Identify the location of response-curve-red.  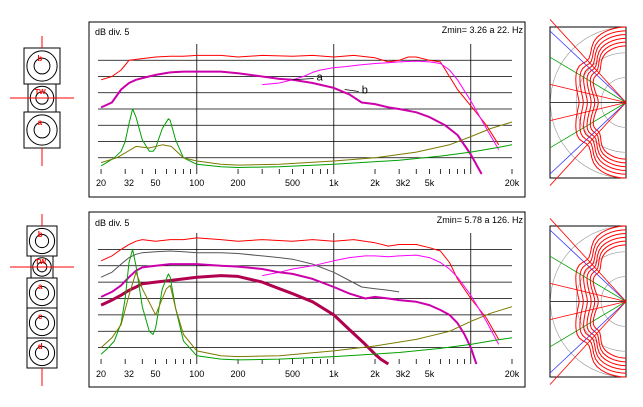
(300, 100).